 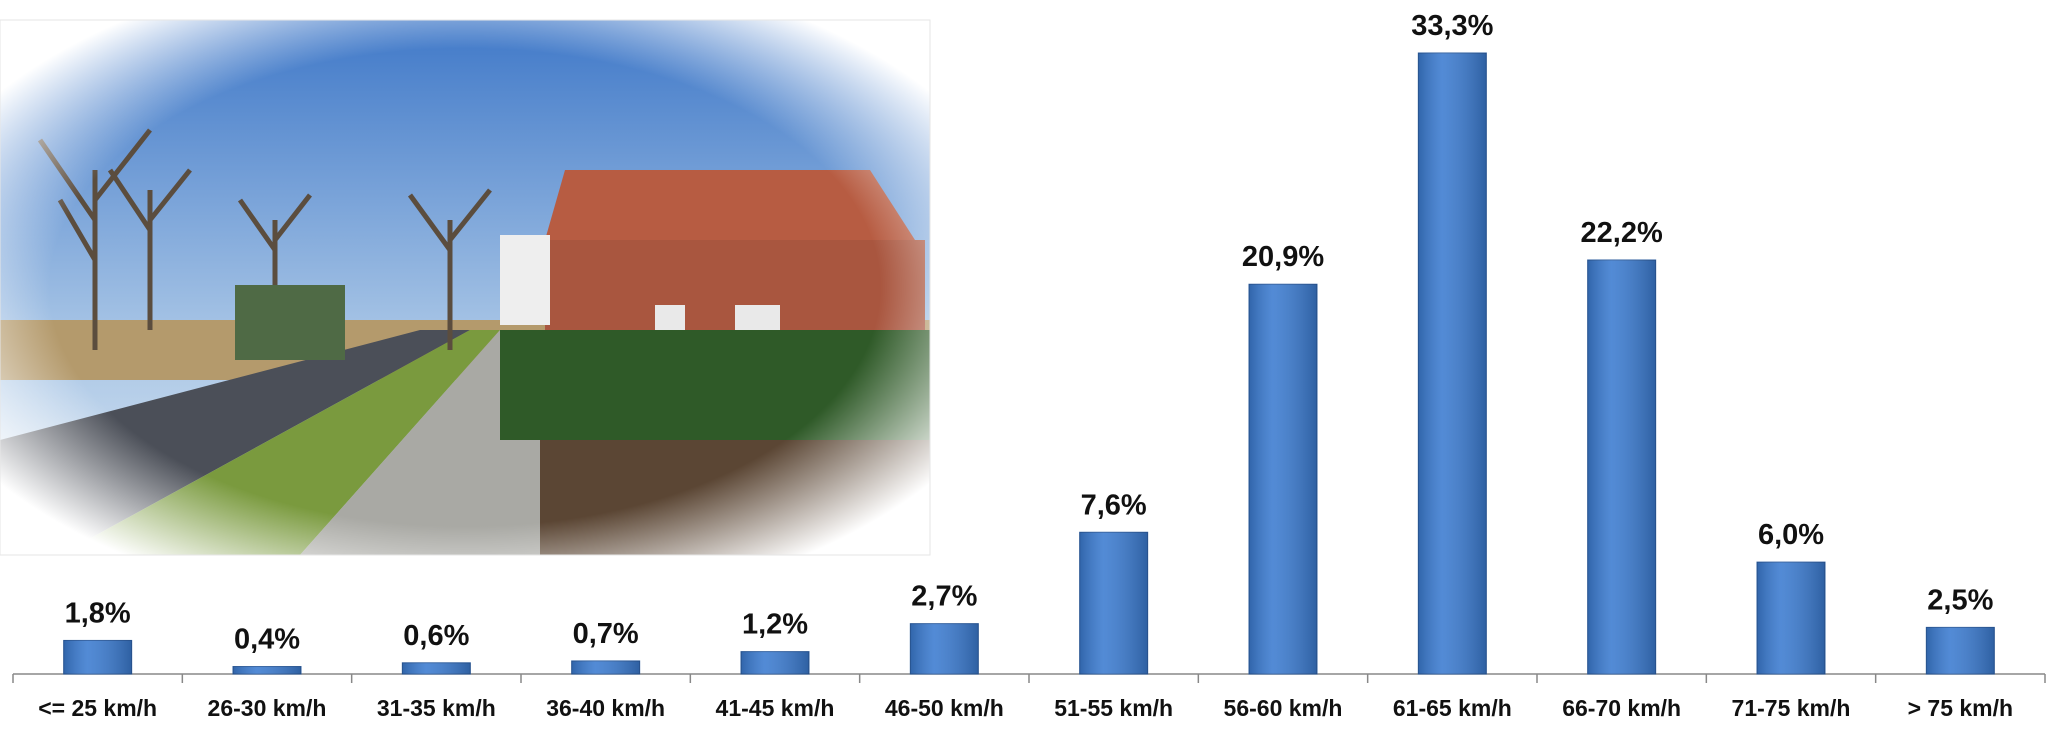 What do you see at coordinates (267, 708) in the screenshot?
I see `x-tick-label: 26-30 km/h` at bounding box center [267, 708].